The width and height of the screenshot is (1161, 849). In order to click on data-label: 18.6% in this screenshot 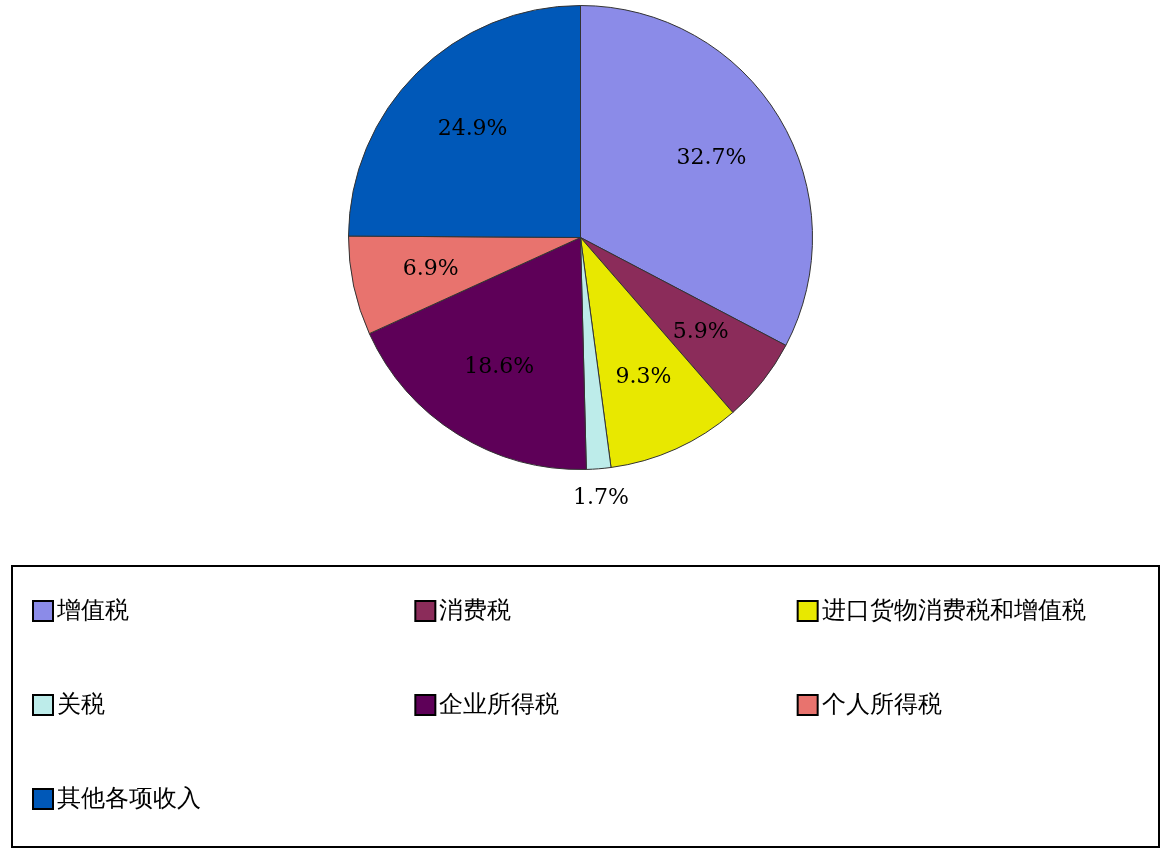, I will do `click(499, 366)`.